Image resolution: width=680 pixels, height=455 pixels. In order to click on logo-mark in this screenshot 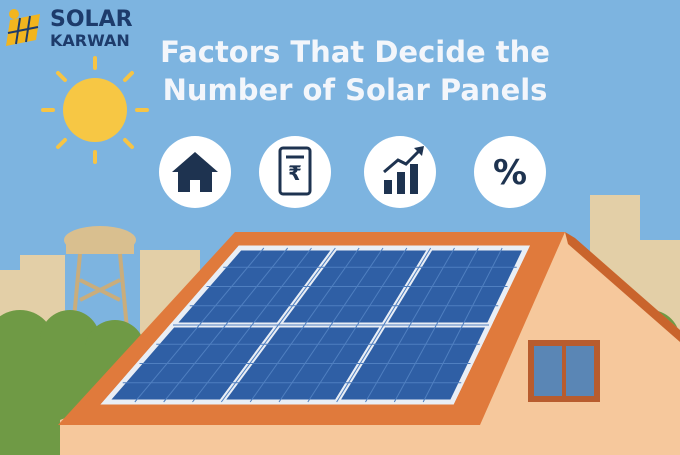, I will do `click(23, 27)`.